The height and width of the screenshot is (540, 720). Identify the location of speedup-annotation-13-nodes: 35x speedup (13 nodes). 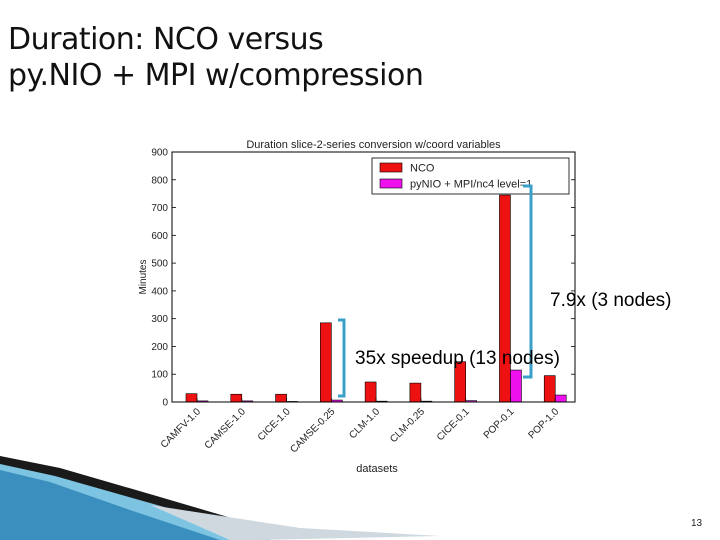
(457, 358).